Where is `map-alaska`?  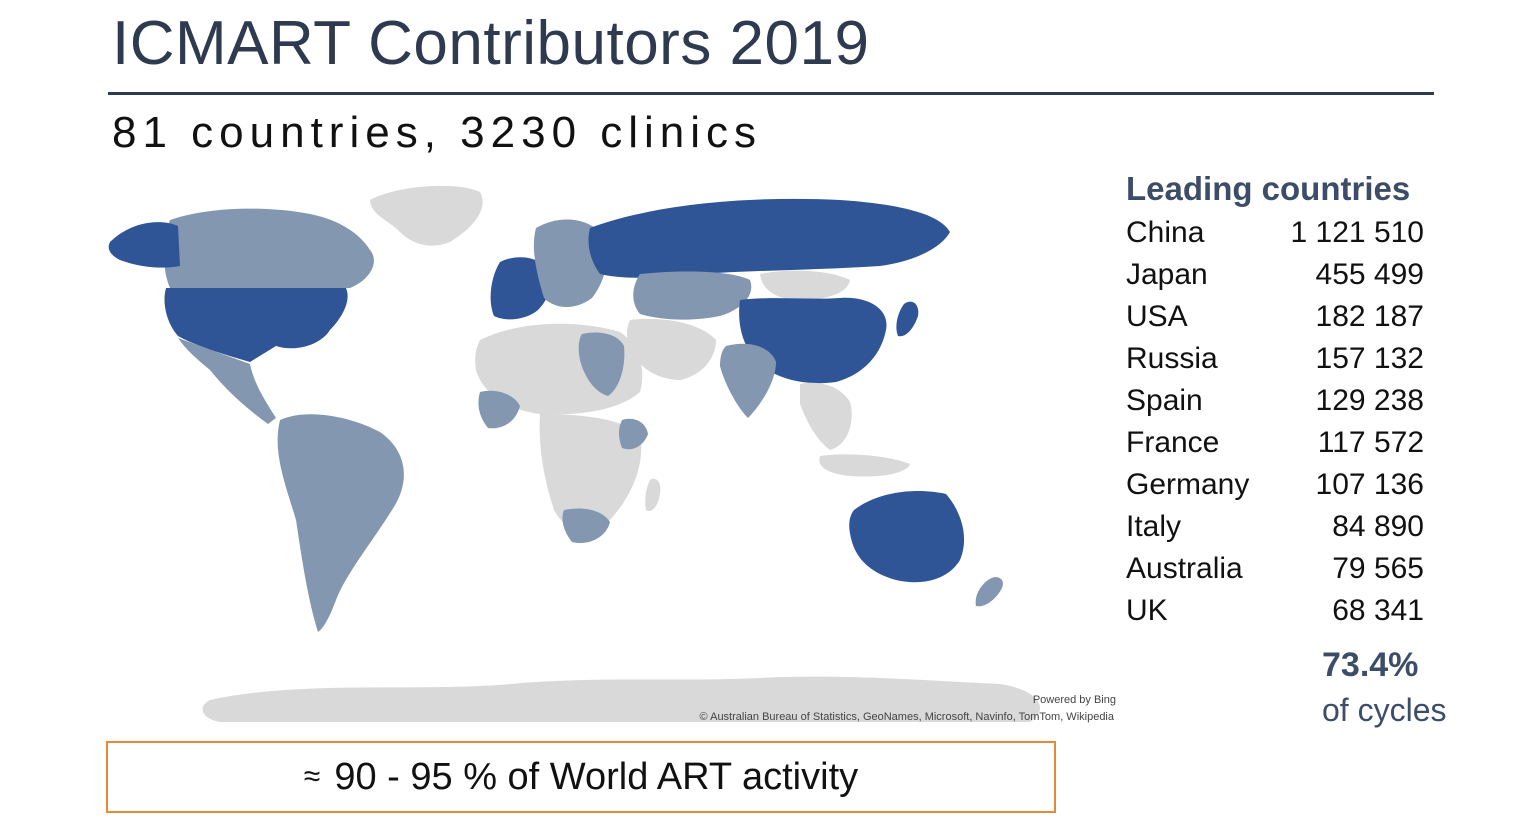 map-alaska is located at coordinates (144, 245).